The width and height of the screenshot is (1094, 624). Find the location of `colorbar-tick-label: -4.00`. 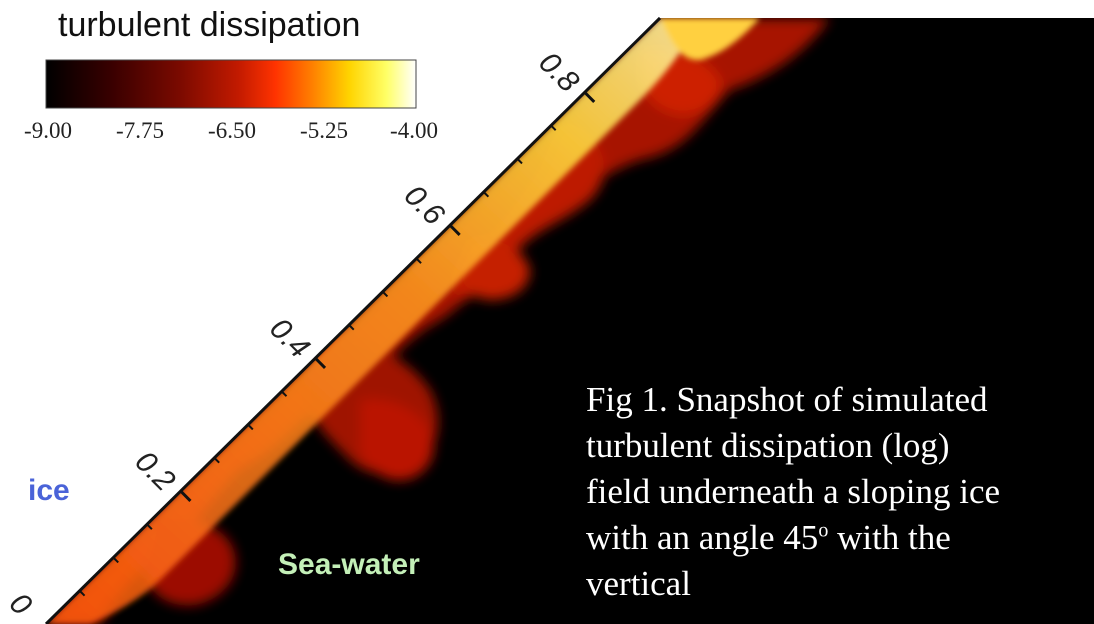

colorbar-tick-label: -4.00 is located at coordinates (414, 130).